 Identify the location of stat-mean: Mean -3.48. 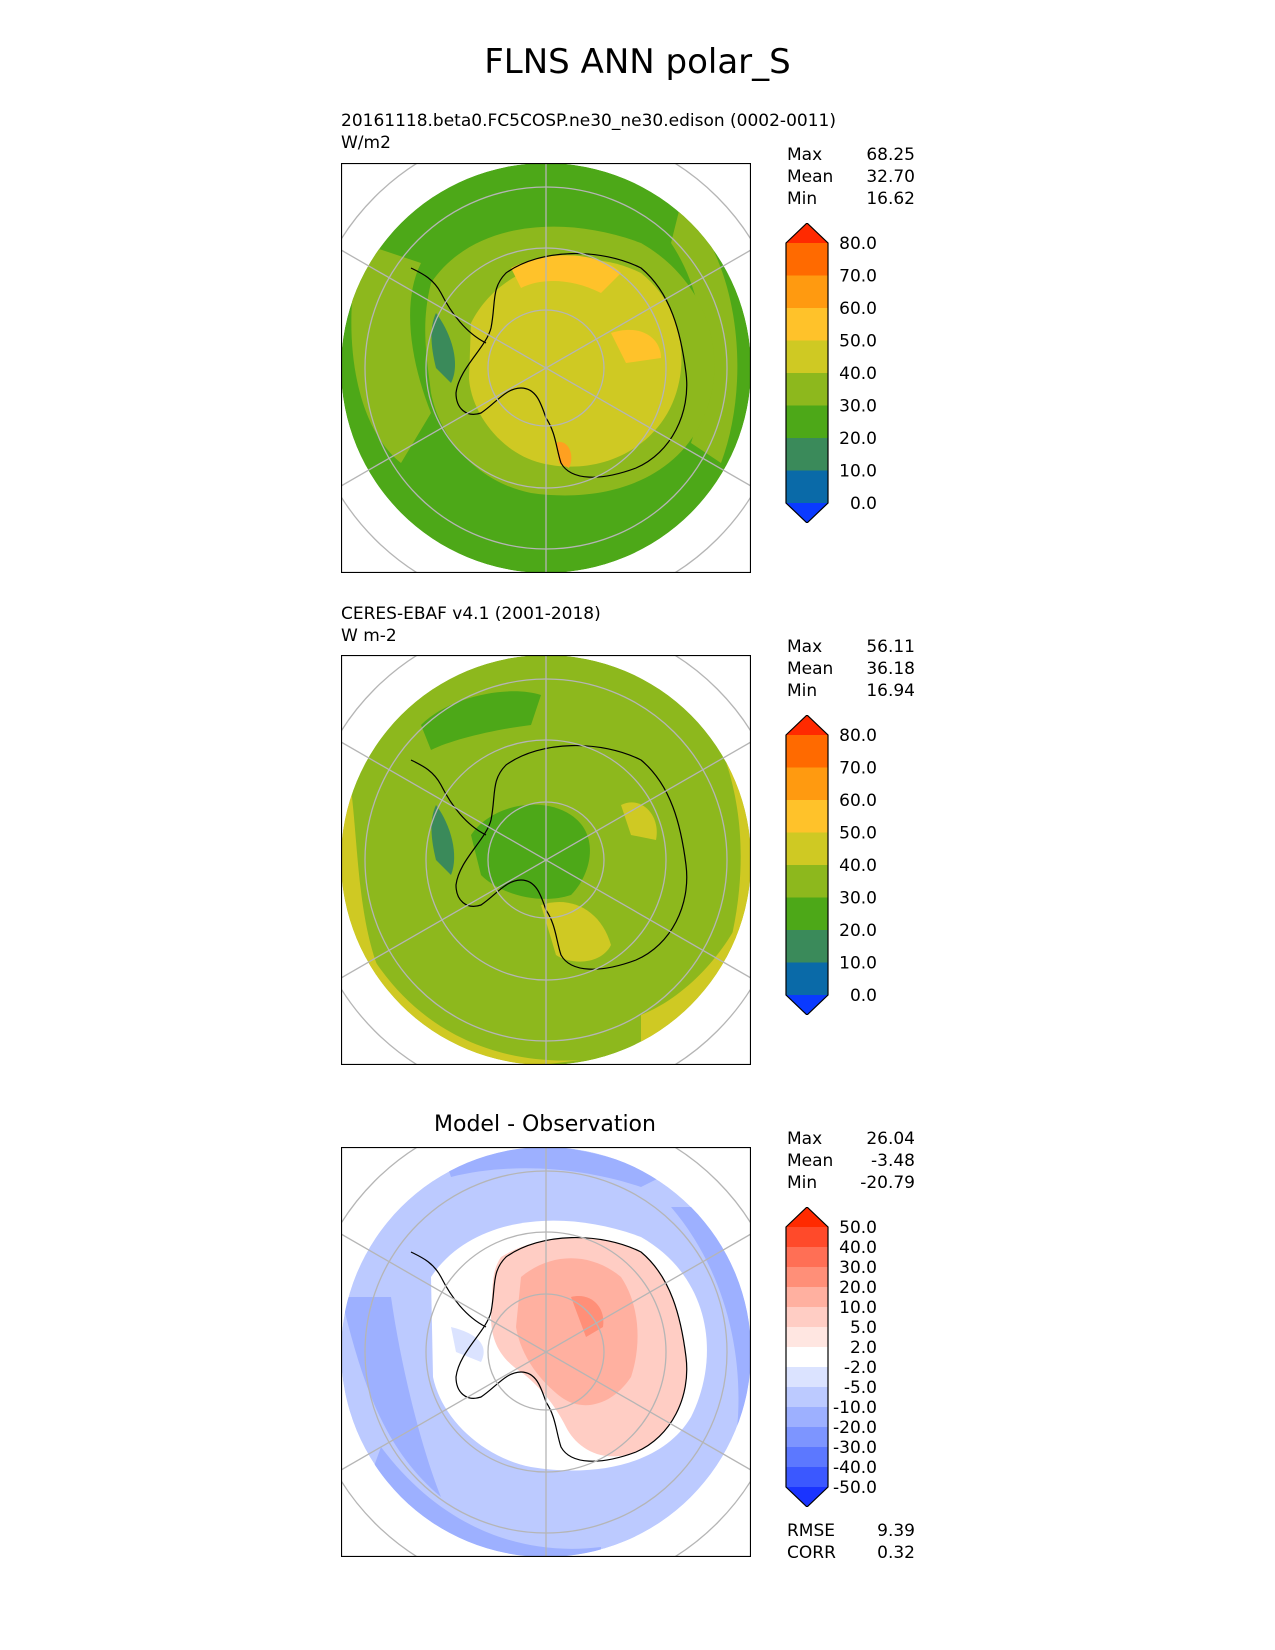
(851, 1161).